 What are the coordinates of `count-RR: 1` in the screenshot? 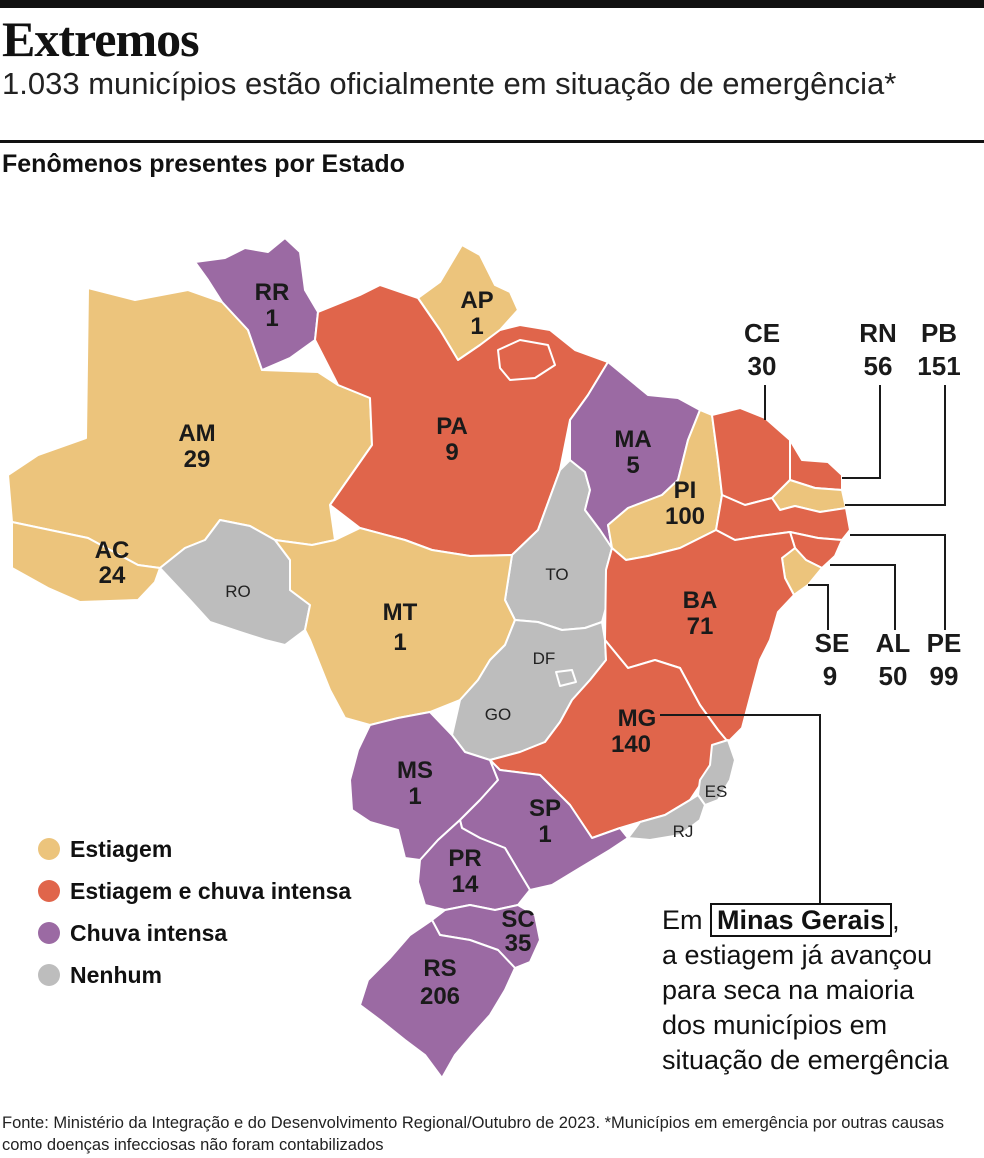 It's located at (271, 318).